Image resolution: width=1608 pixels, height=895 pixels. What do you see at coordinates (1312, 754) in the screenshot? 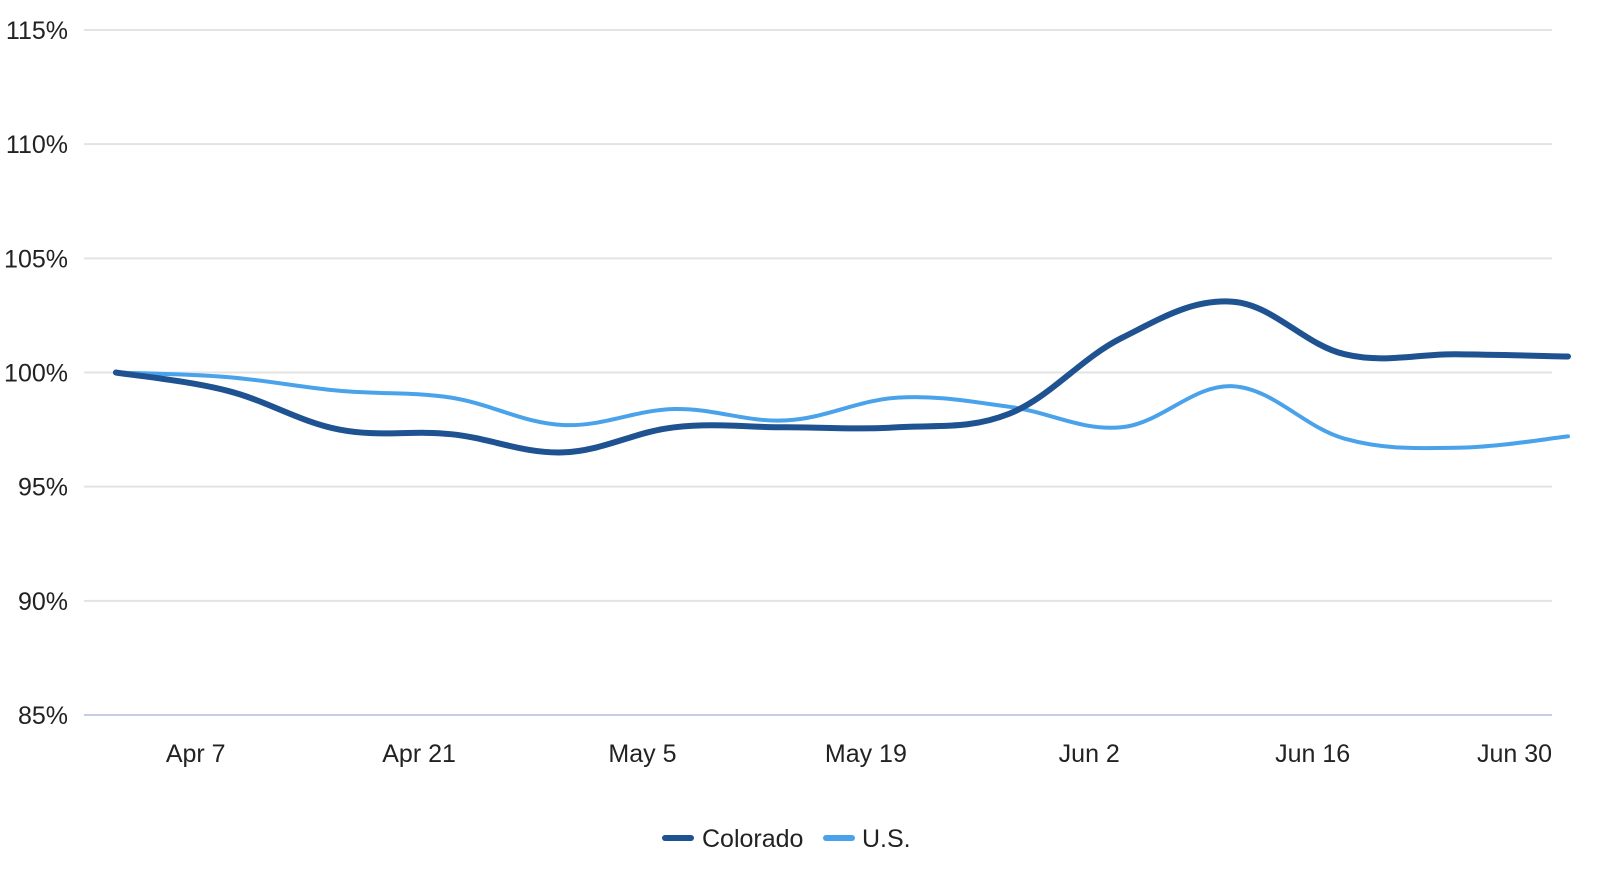
I see `x-tick-label: Jun 16` at bounding box center [1312, 754].